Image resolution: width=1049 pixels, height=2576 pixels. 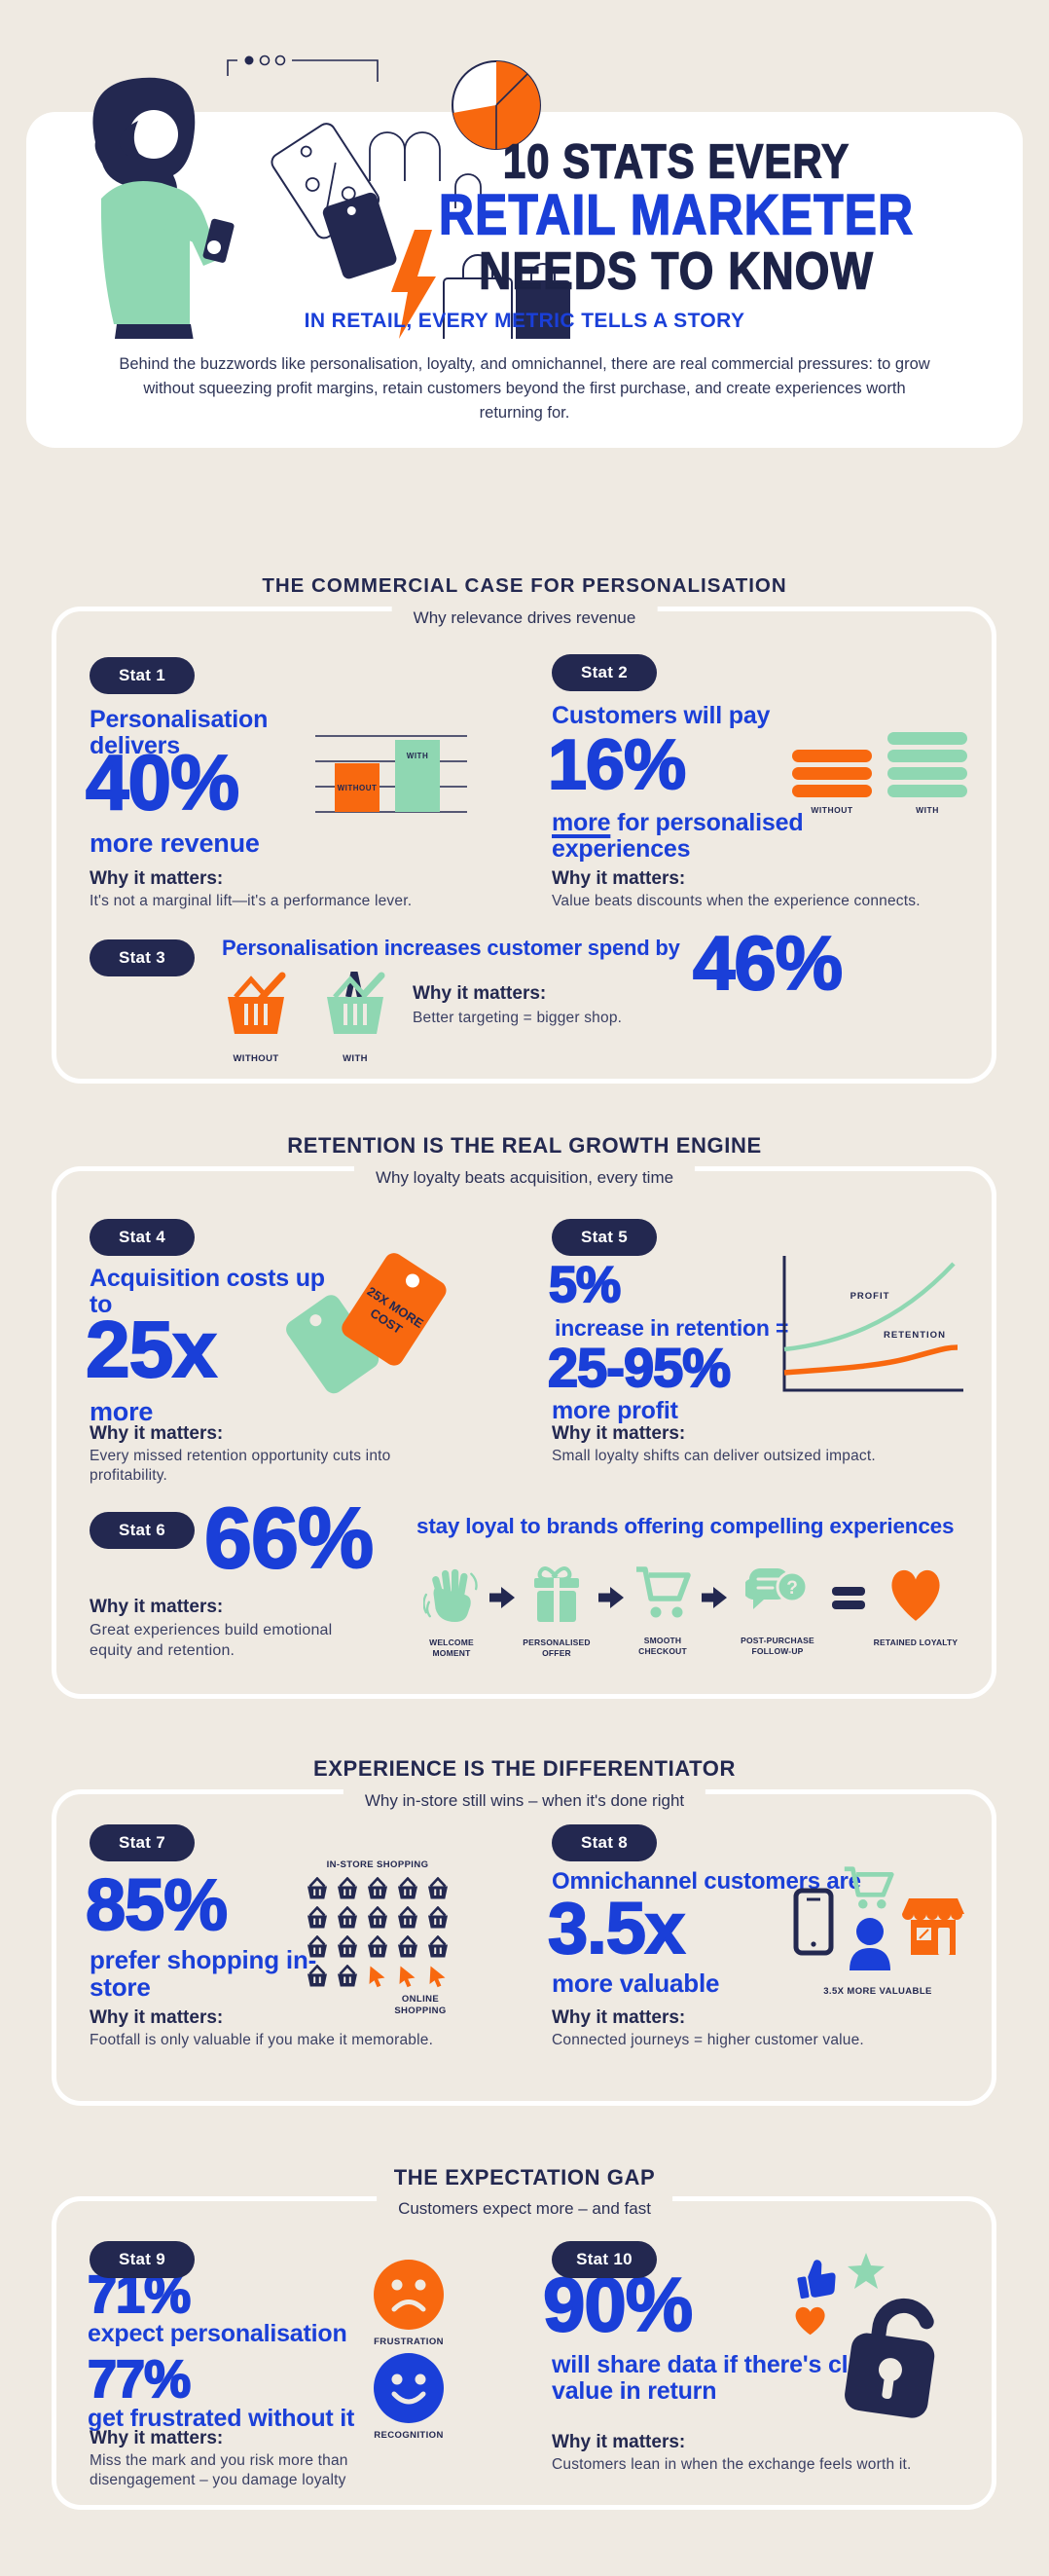 I want to click on dark-bag-icon, so click(x=543, y=301).